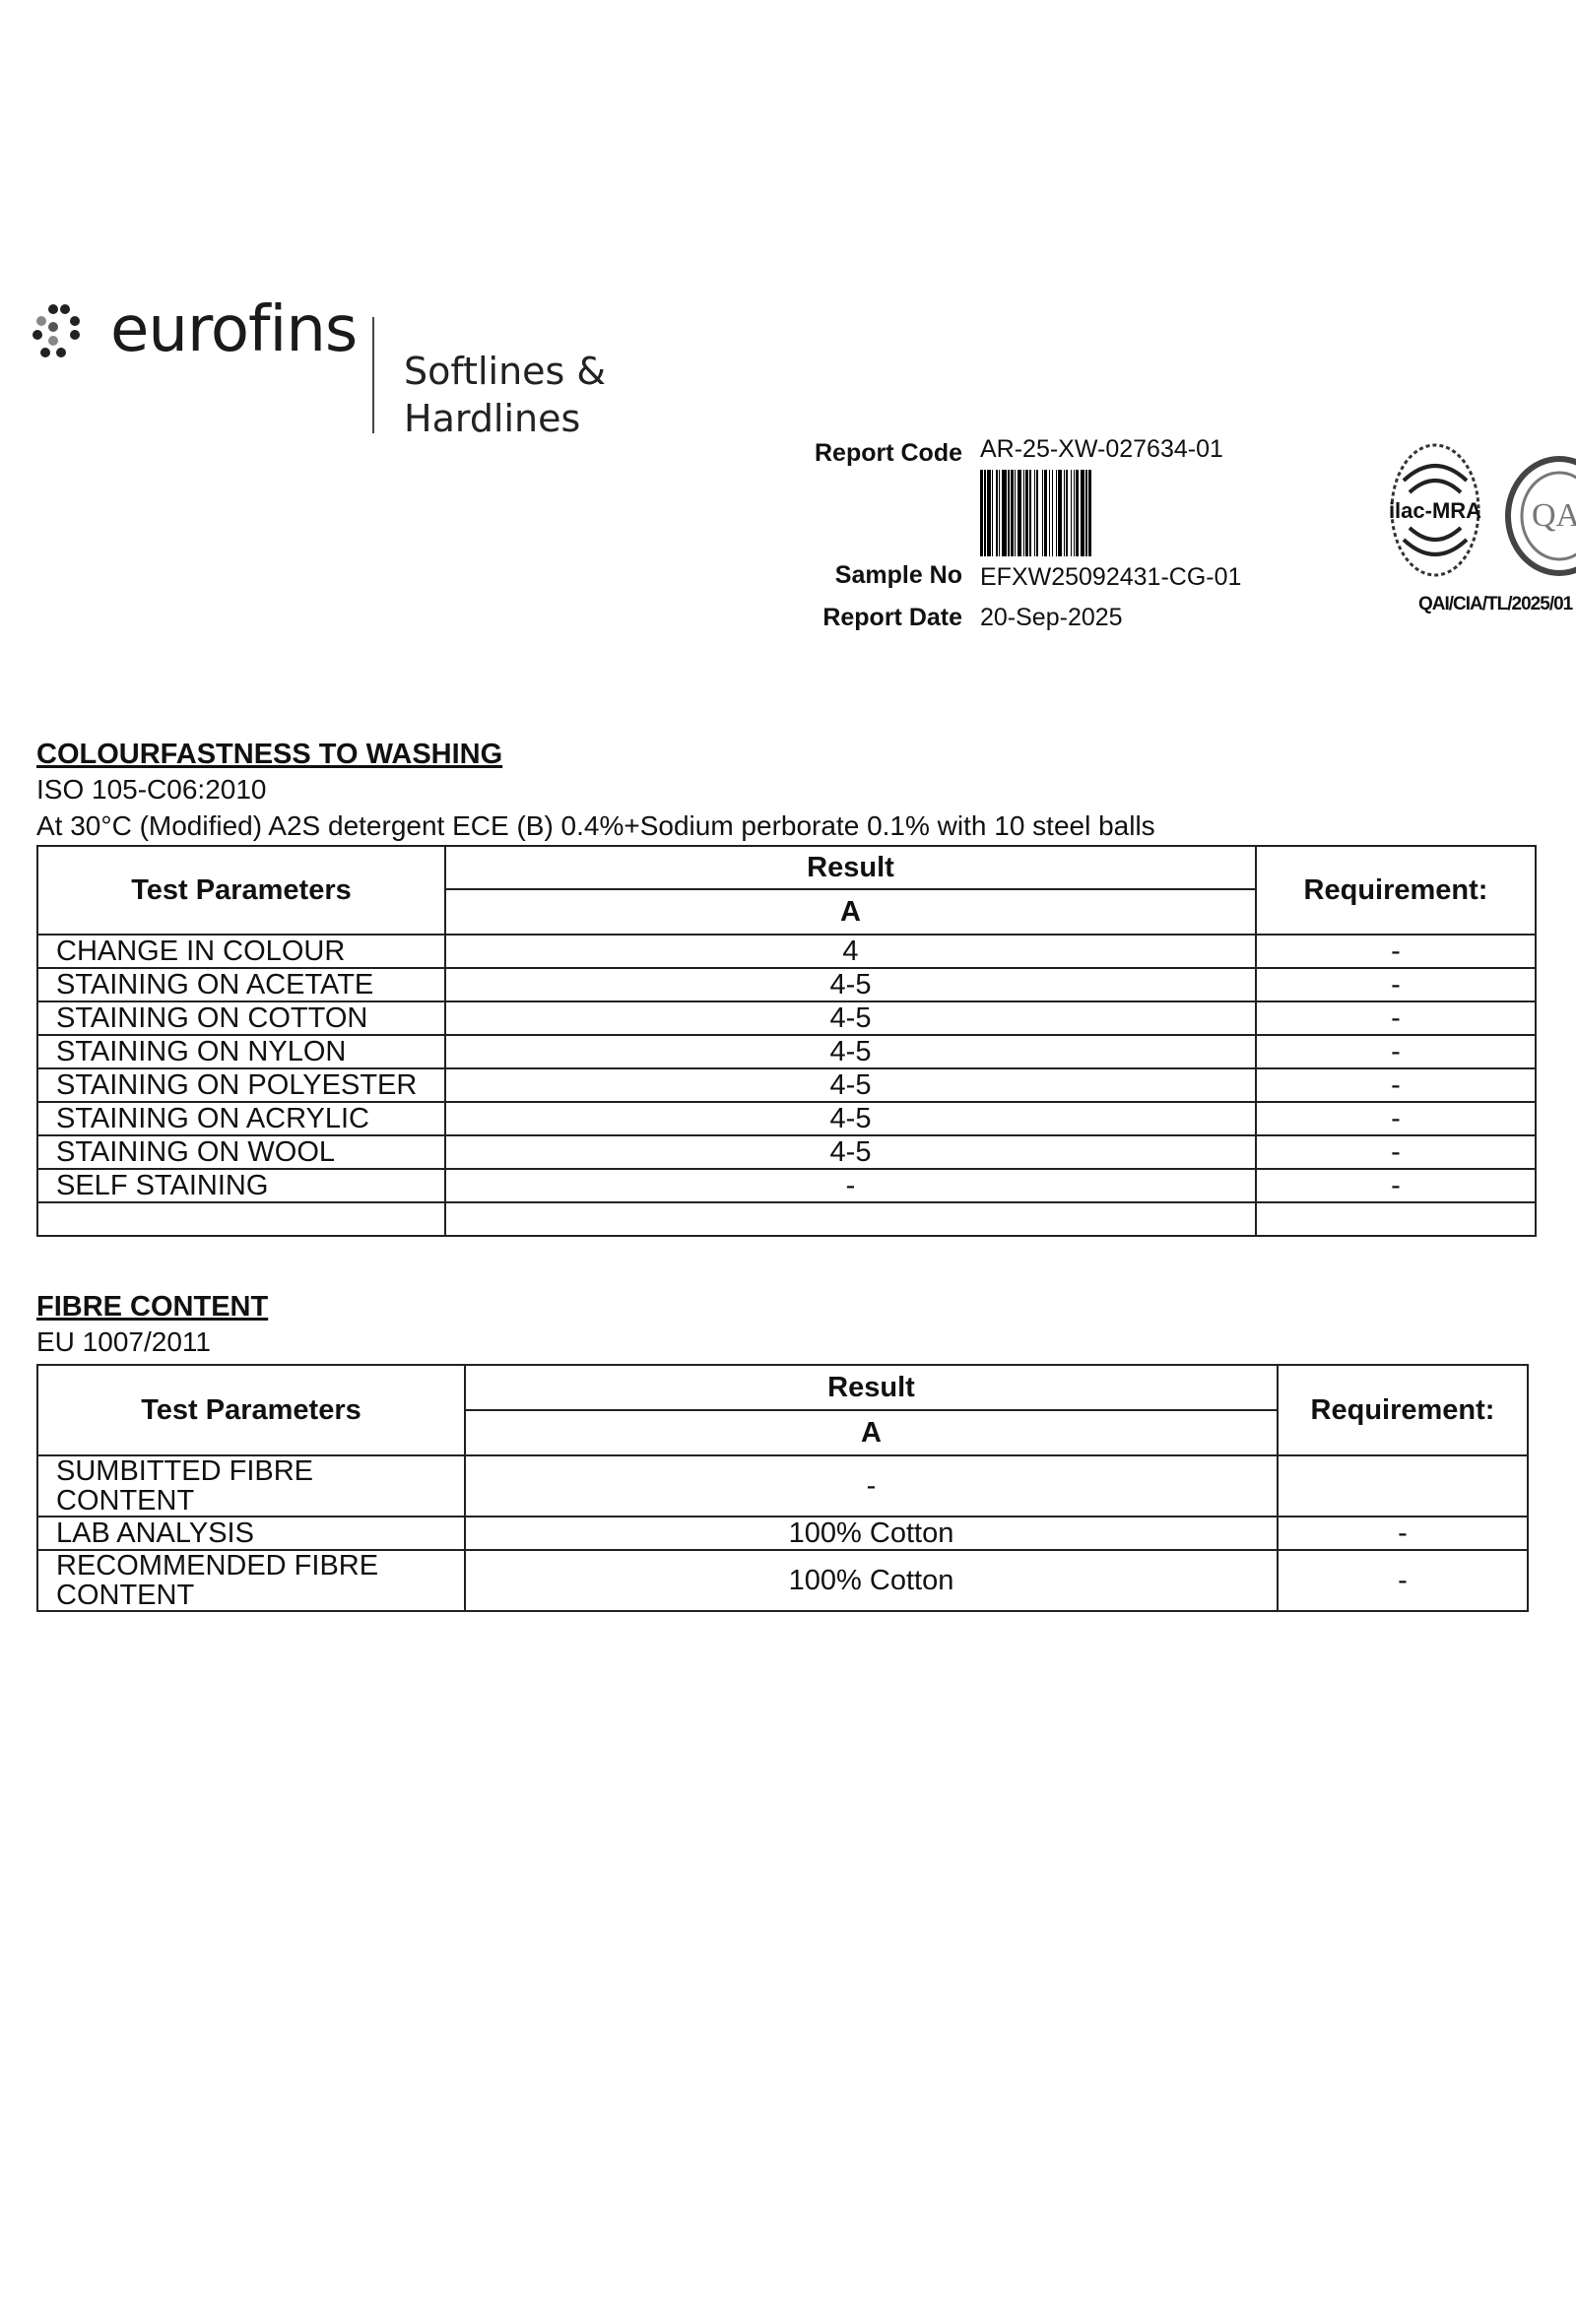 The height and width of the screenshot is (2324, 1576). What do you see at coordinates (251, 1485) in the screenshot?
I see `param-cell: SUMBITTED FIBRE CONTENT` at bounding box center [251, 1485].